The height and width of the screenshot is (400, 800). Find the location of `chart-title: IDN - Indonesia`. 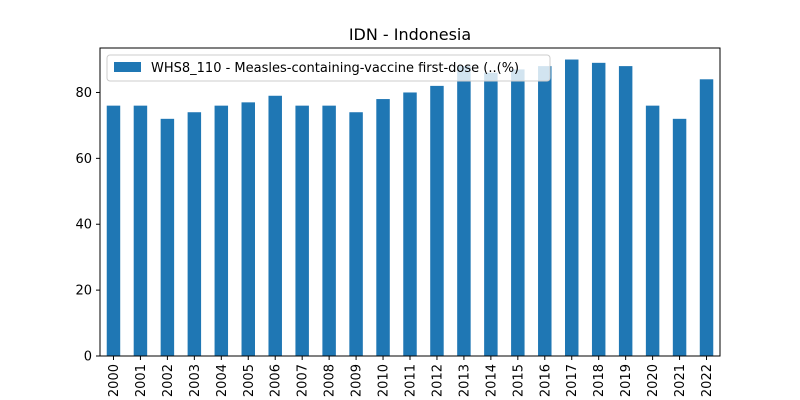

chart-title: IDN - Indonesia is located at coordinates (410, 34).